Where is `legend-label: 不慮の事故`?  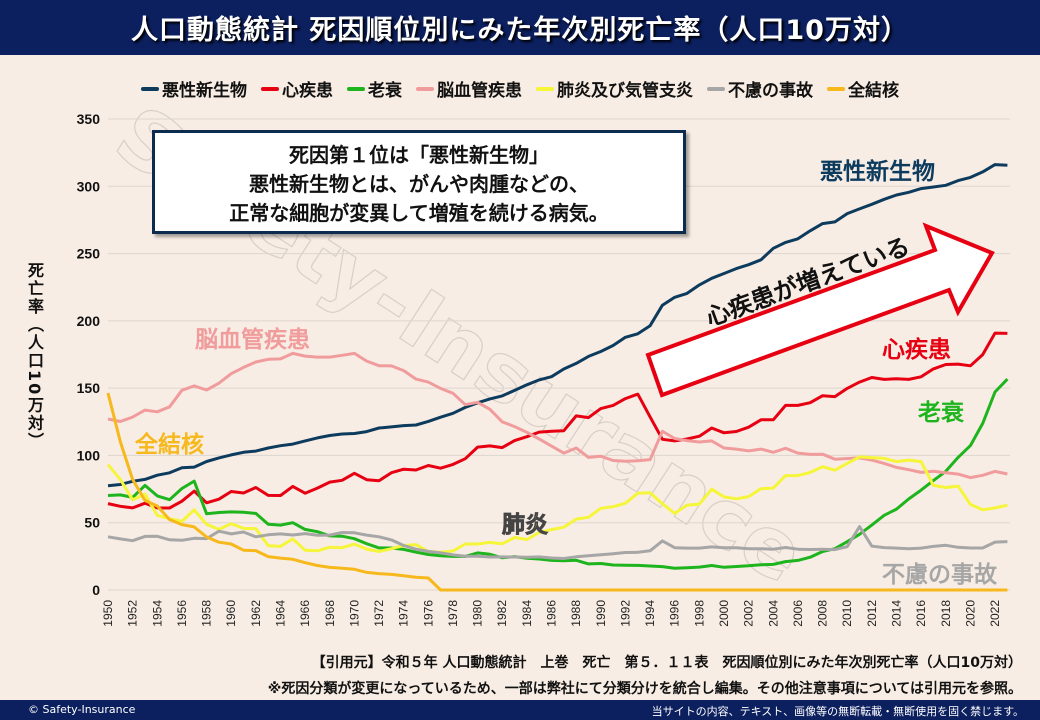
legend-label: 不慮の事故 is located at coordinates (770, 91).